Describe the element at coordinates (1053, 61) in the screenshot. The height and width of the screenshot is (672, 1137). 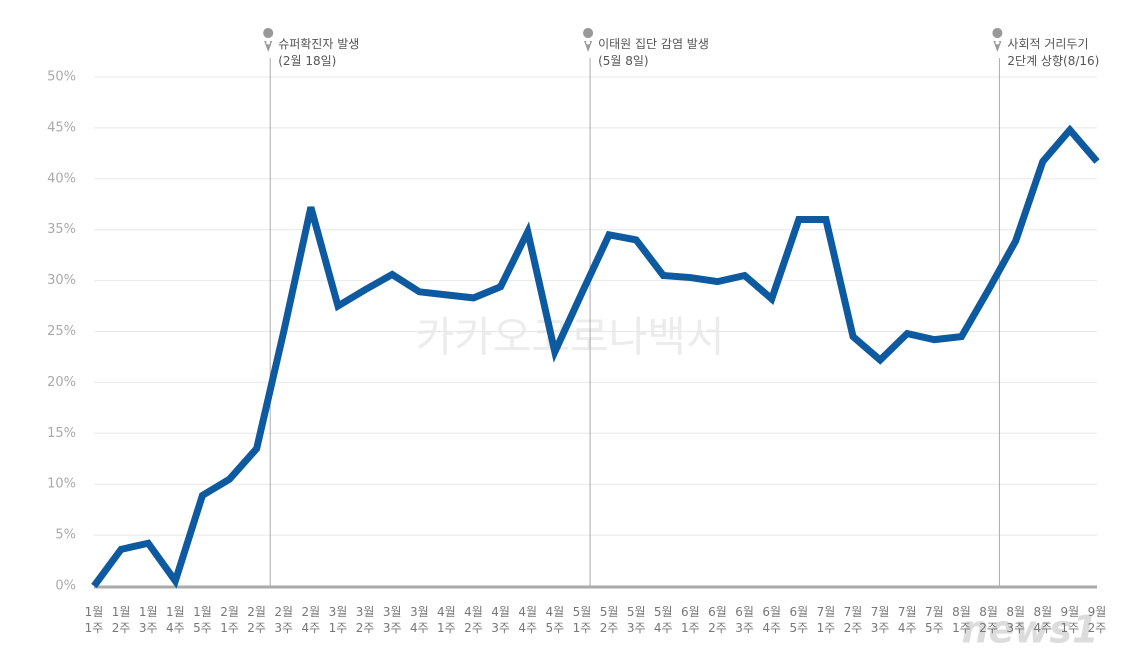
I see `annotation-line-text: 2단계 상향(8/16)` at that location.